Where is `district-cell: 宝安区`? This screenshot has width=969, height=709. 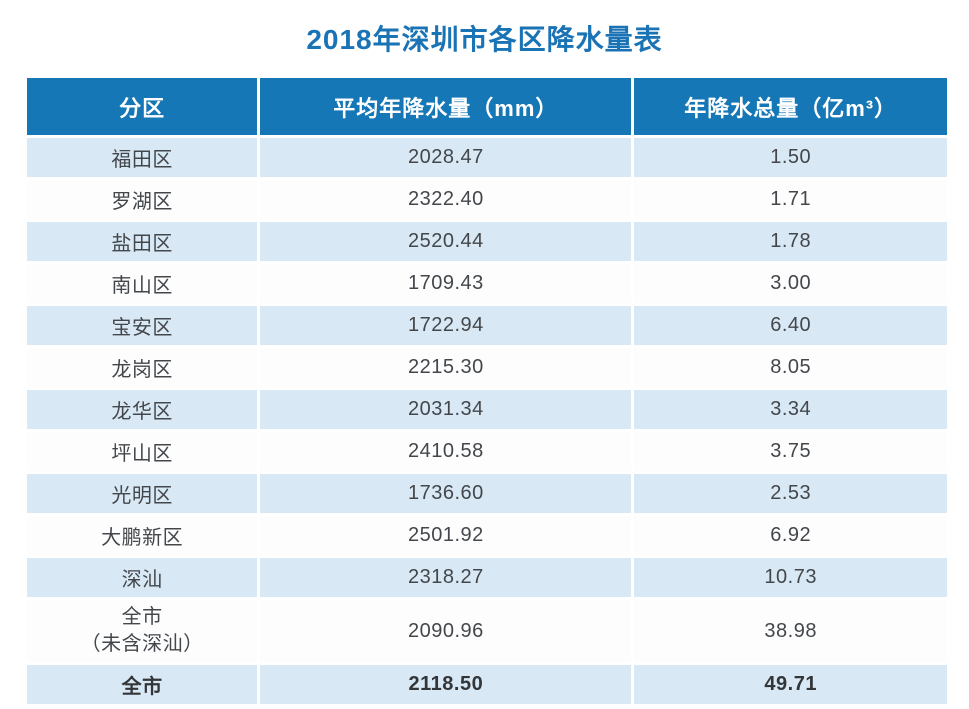 district-cell: 宝安区 is located at coordinates (142, 325).